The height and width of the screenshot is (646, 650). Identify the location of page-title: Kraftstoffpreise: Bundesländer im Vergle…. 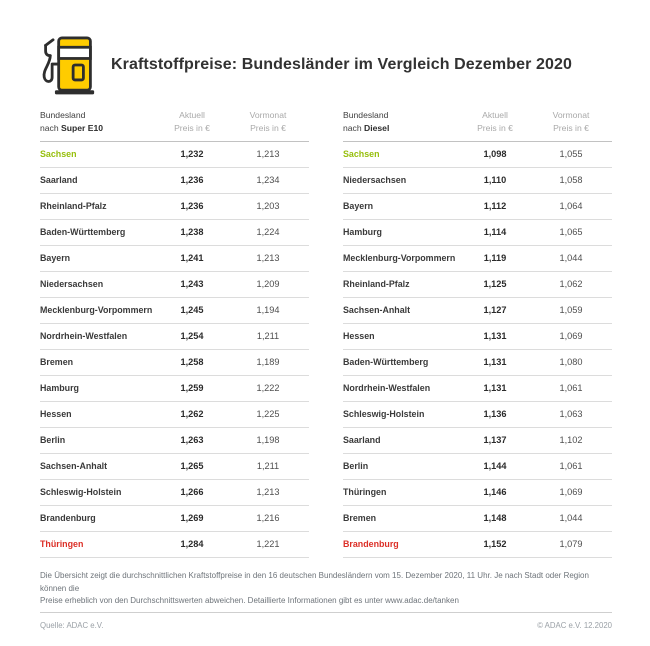
(341, 64).